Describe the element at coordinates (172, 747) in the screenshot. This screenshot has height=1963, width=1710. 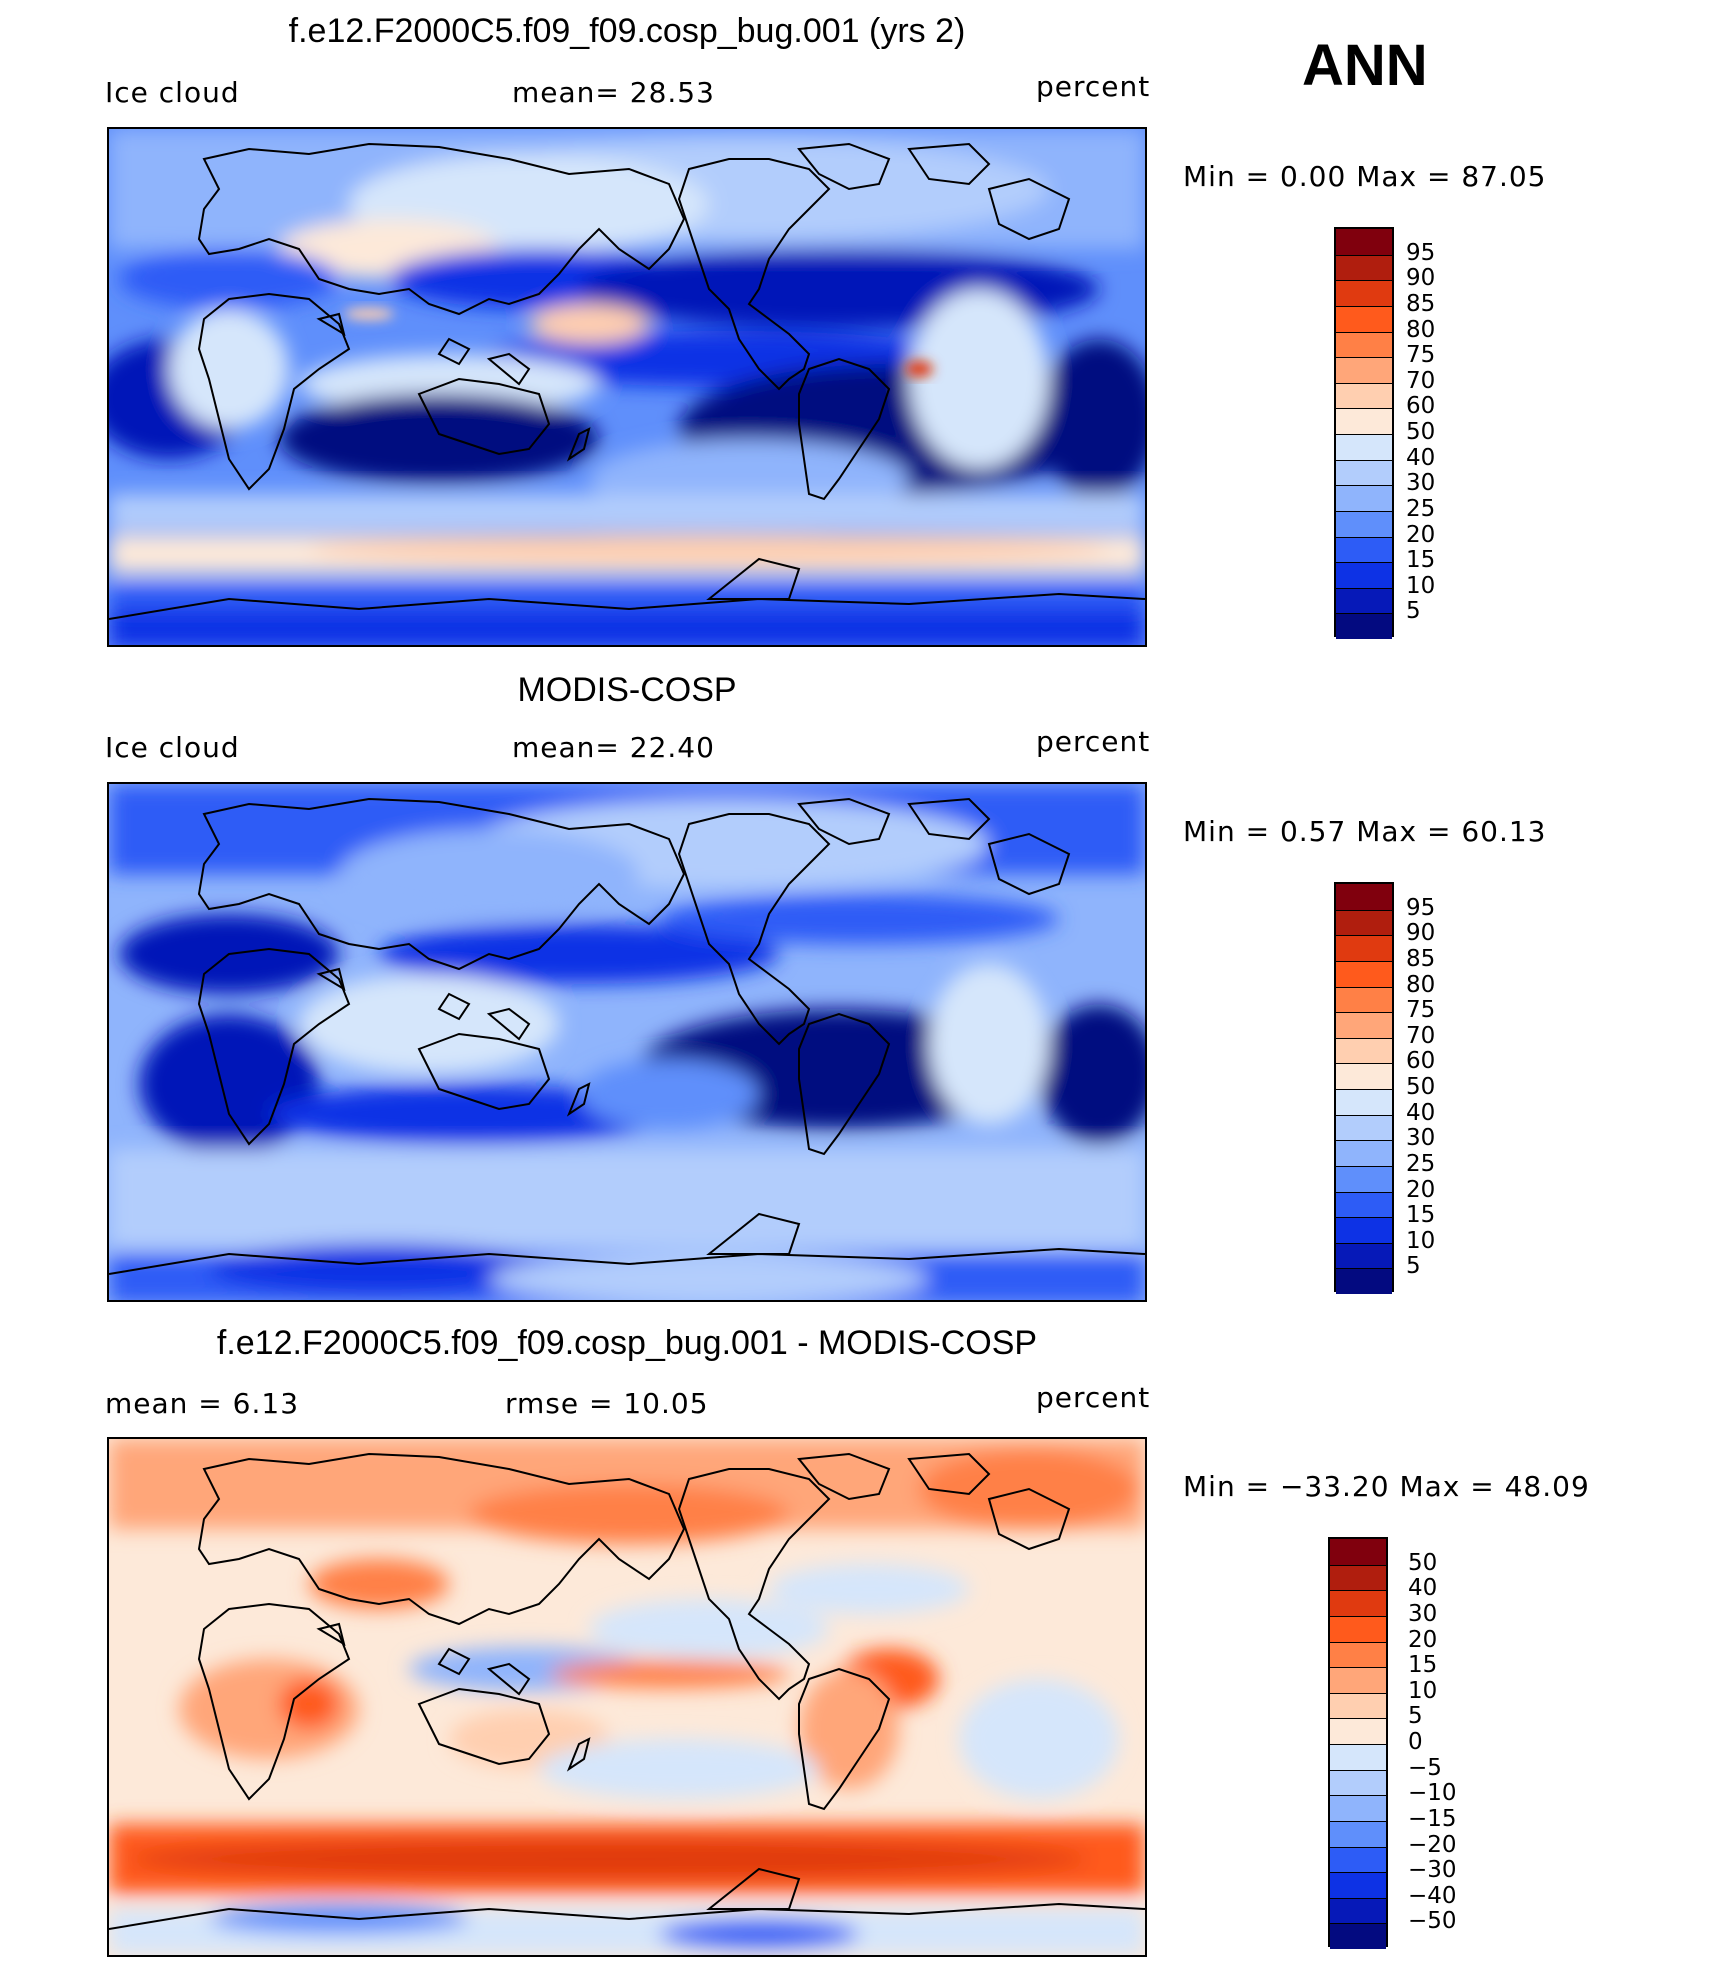
I see `panel2-left-label: Ice cloud` at that location.